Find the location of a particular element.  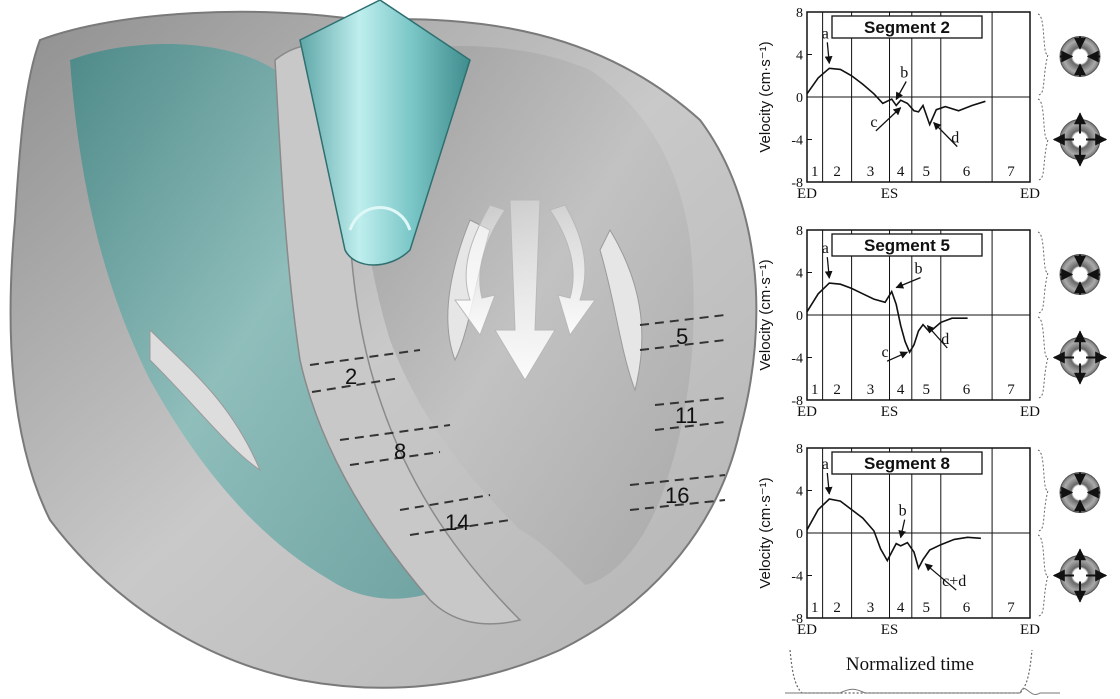

plot-title: Segment 8 is located at coordinates (907, 463).